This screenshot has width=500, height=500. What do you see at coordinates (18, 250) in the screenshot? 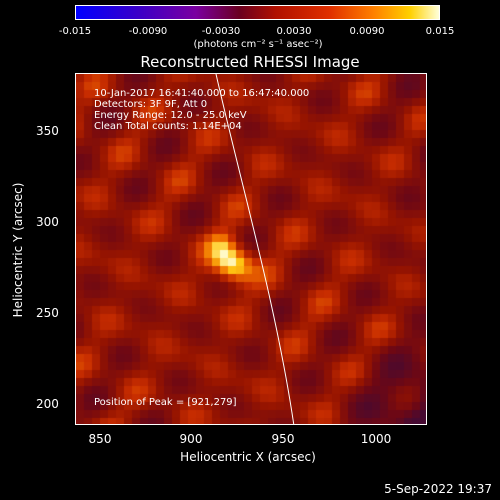
I see `y-axis-label: Heliocentric Y (arcsec)` at bounding box center [18, 250].